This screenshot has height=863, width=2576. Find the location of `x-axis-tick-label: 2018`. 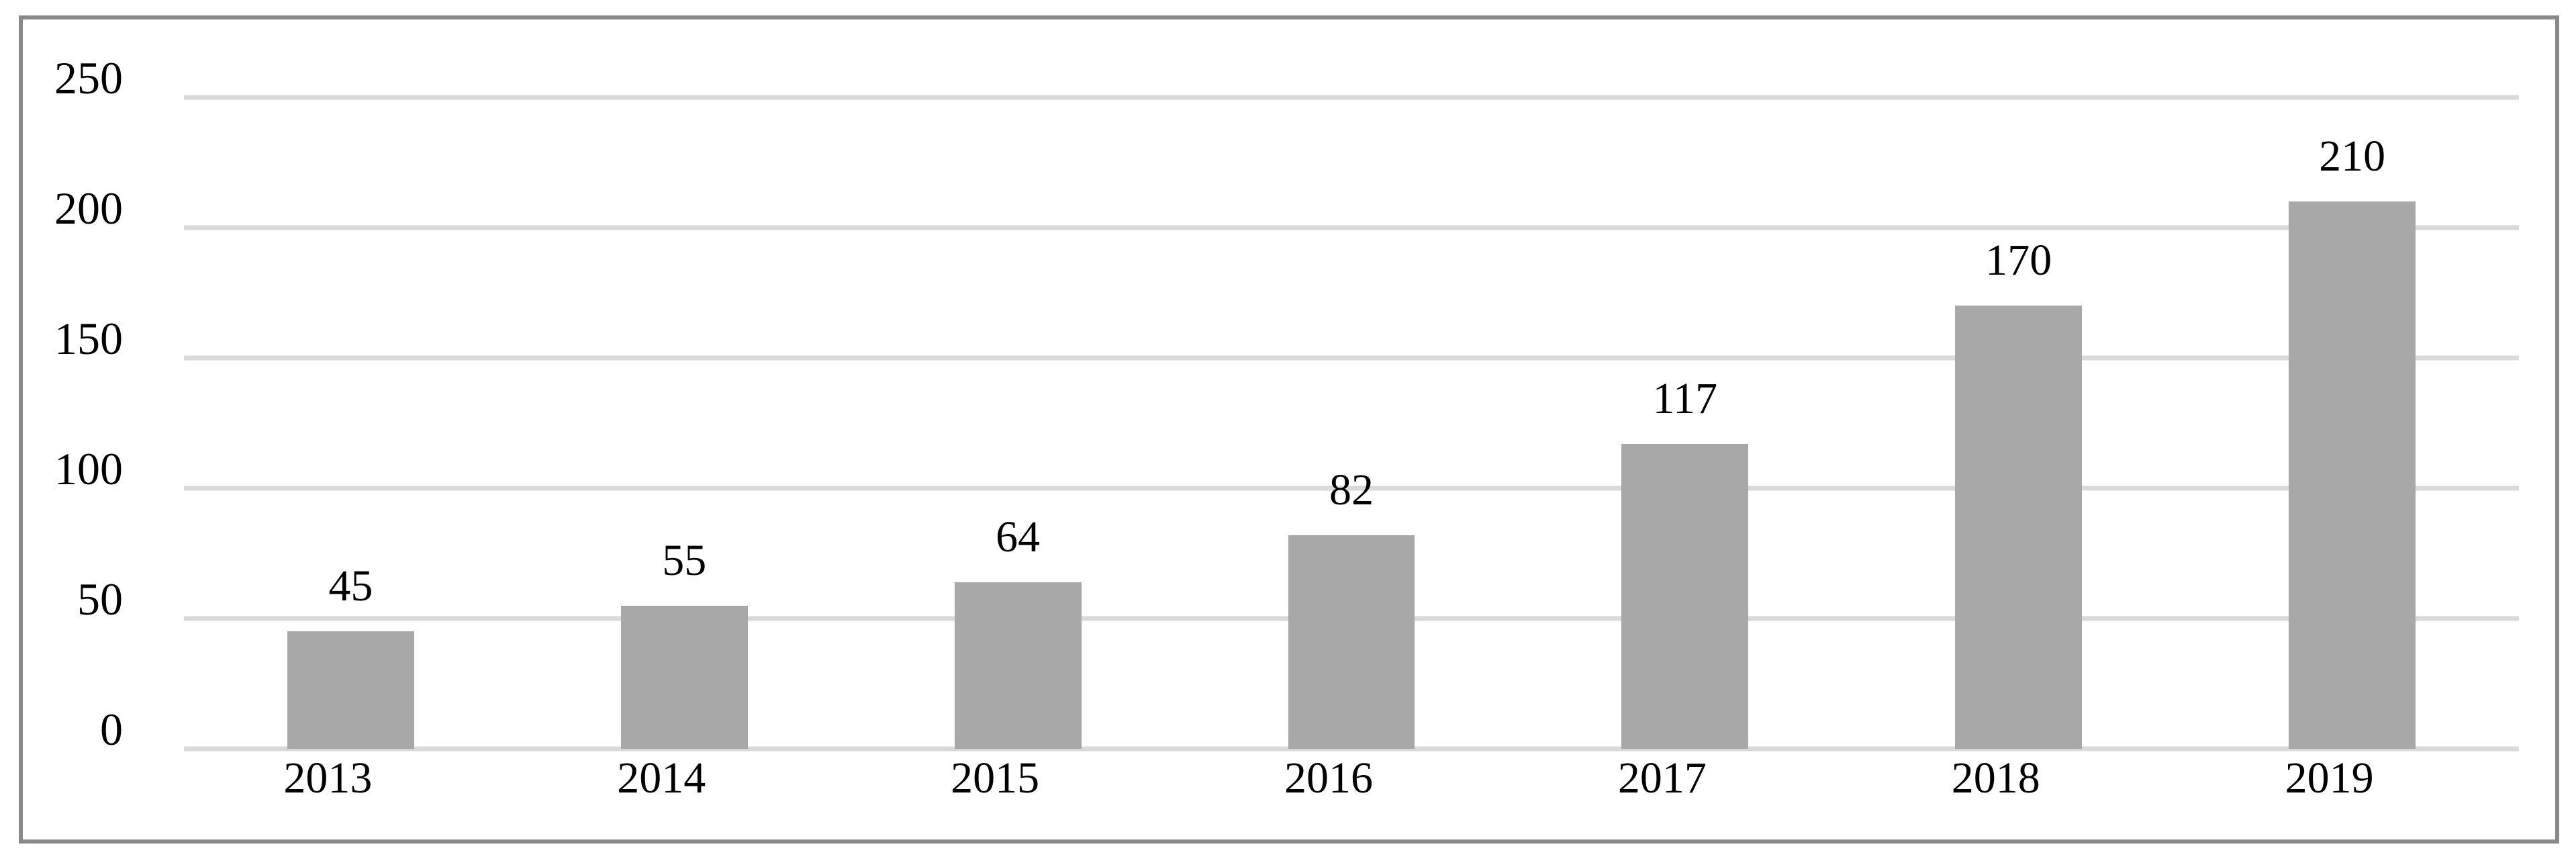

x-axis-tick-label: 2018 is located at coordinates (1995, 778).